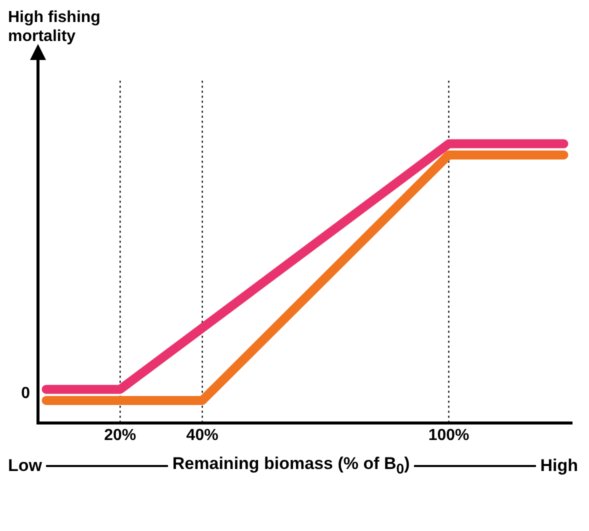 This screenshot has width=589, height=531. What do you see at coordinates (25, 393) in the screenshot?
I see `text: 0` at bounding box center [25, 393].